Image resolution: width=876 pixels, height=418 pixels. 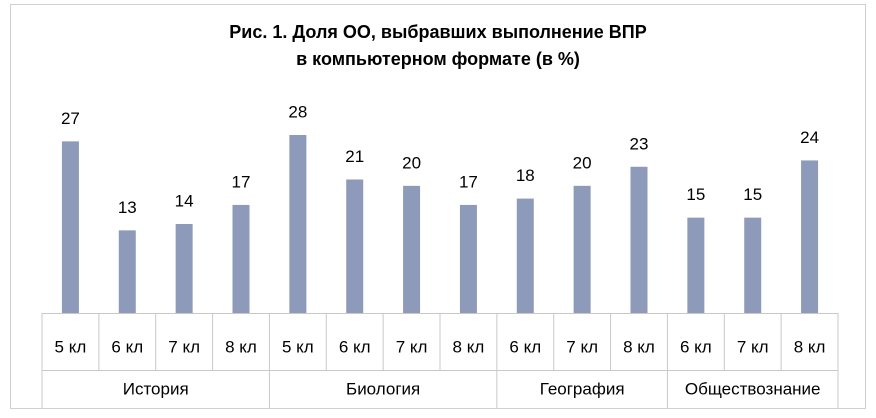 I want to click on group-label: География, so click(x=582, y=388).